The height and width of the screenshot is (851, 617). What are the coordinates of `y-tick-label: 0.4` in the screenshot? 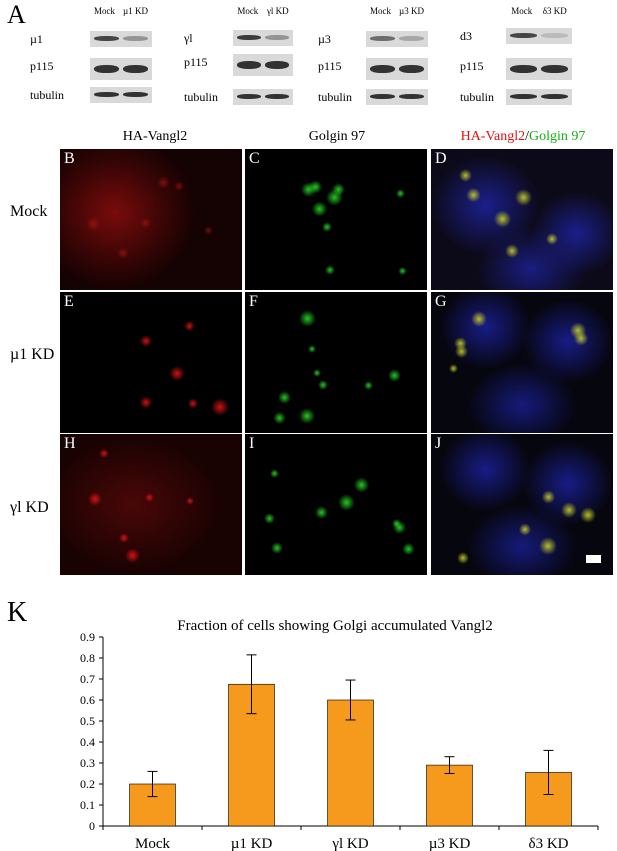 It's located at (87, 742).